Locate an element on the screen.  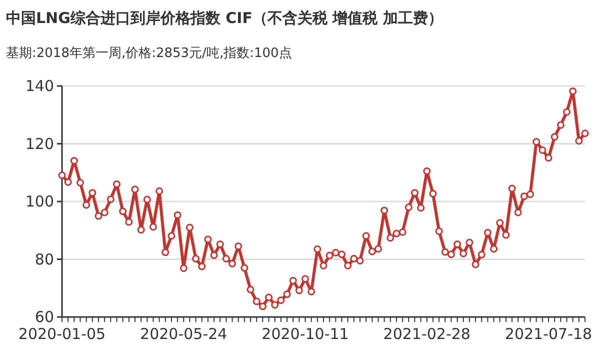
y-tick-label: 100 is located at coordinates (39, 201).